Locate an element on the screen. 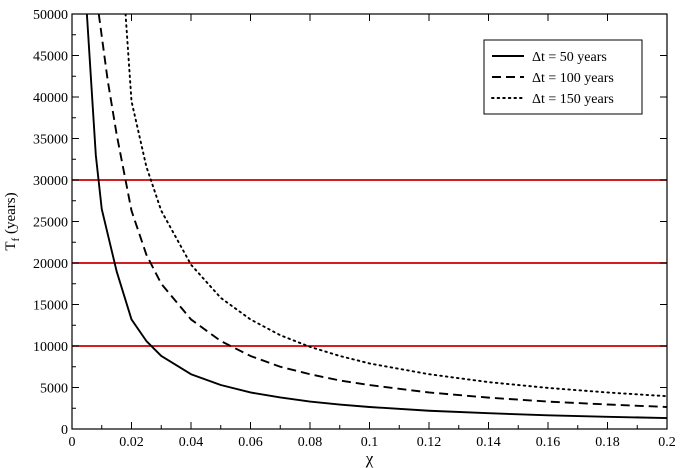 Image resolution: width=685 pixels, height=468 pixels. y-tick-label: 40000 is located at coordinates (50, 98).